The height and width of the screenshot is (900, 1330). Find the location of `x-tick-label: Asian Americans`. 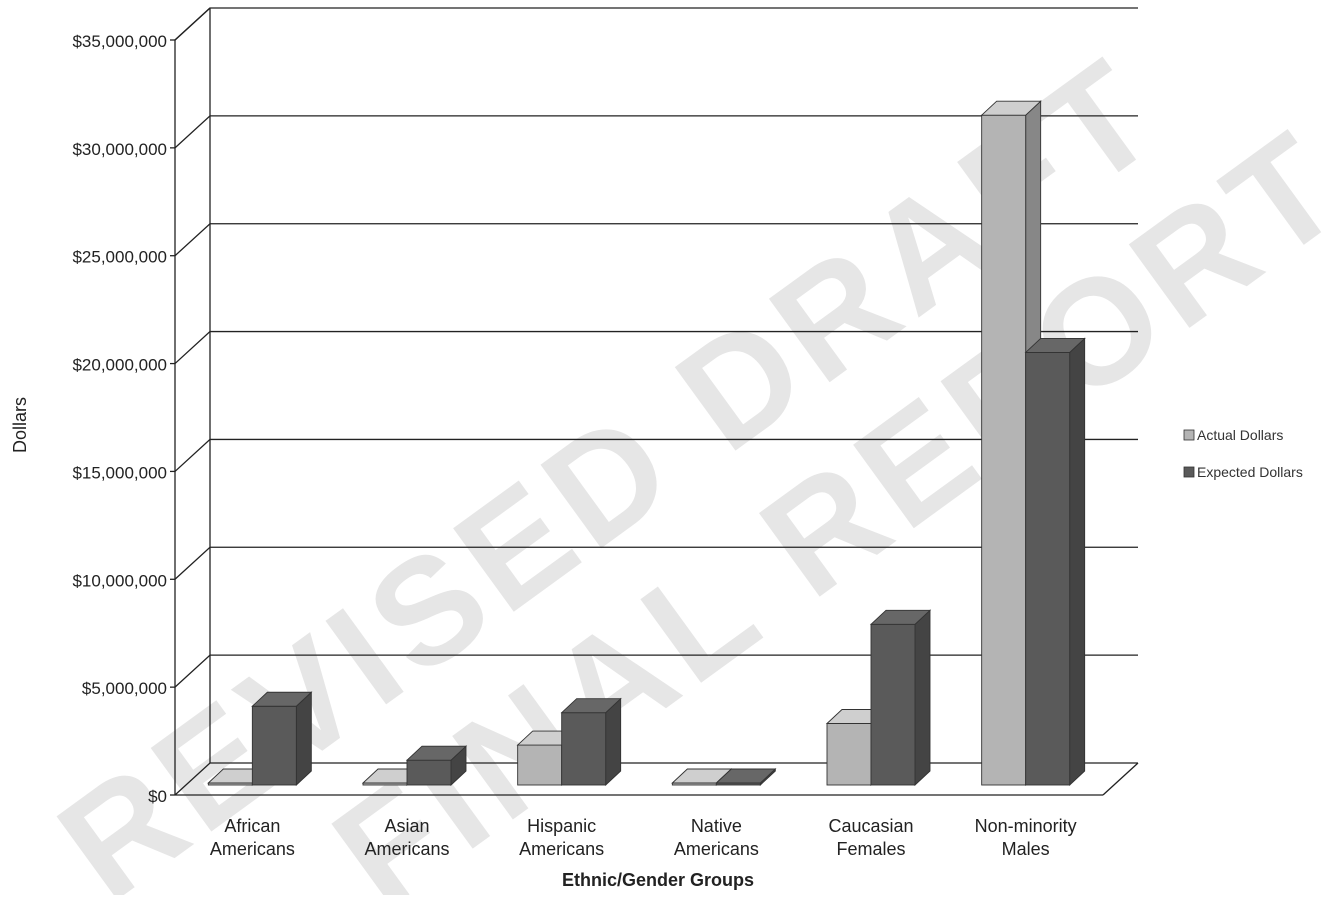

x-tick-label: Asian Americans is located at coordinates (406, 837).